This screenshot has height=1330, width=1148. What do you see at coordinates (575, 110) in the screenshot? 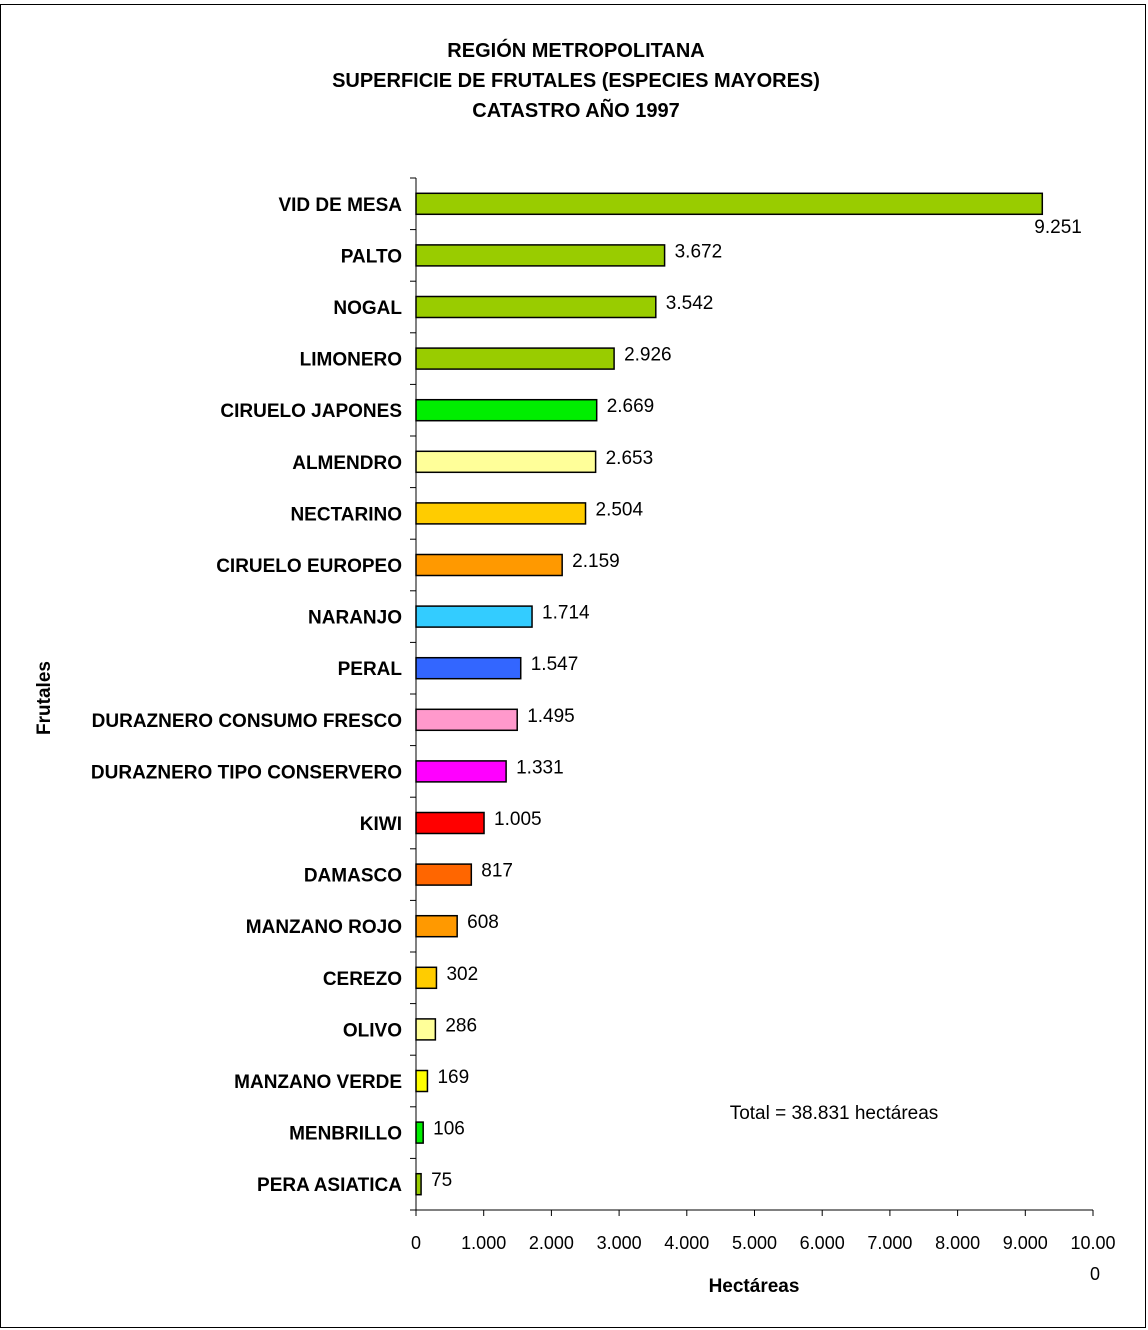
I see `chart-title-line: CATASTRO AÑO 1997` at bounding box center [575, 110].